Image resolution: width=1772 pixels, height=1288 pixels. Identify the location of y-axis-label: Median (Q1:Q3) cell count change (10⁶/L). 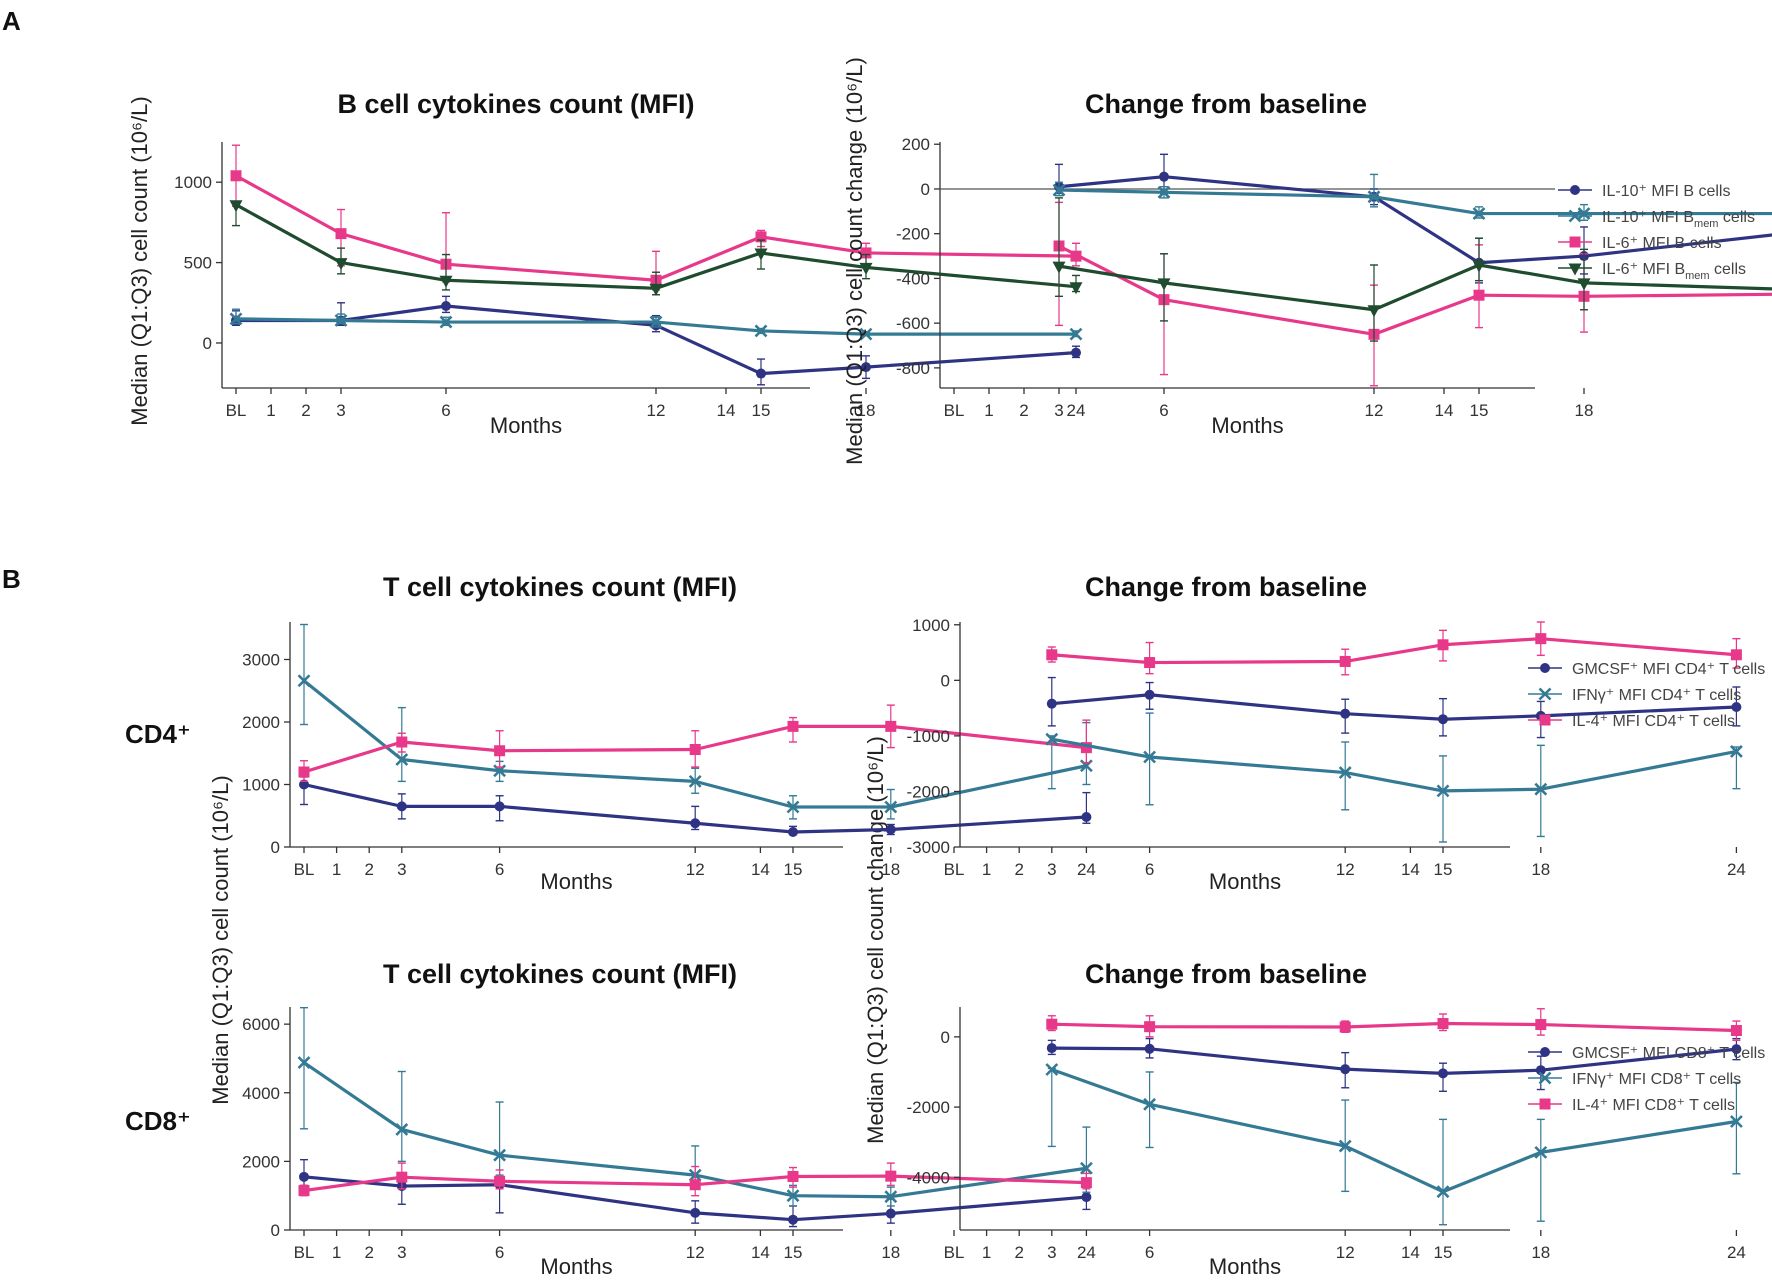
(854, 261).